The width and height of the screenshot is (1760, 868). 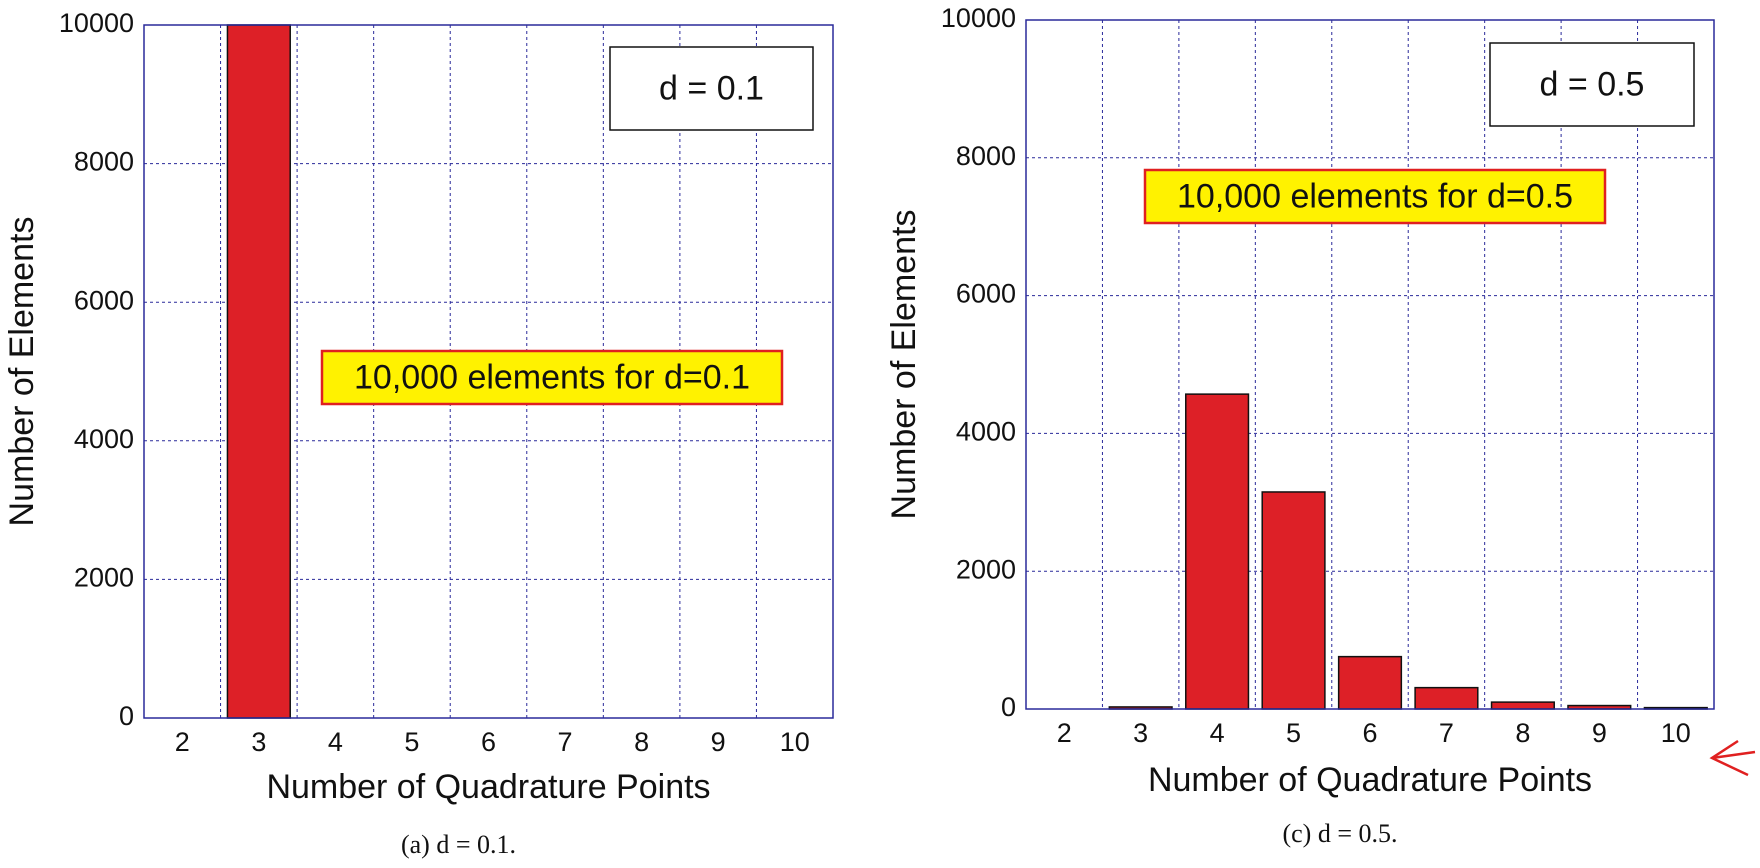 I want to click on legend-box: d = 0.5, so click(x=1592, y=84).